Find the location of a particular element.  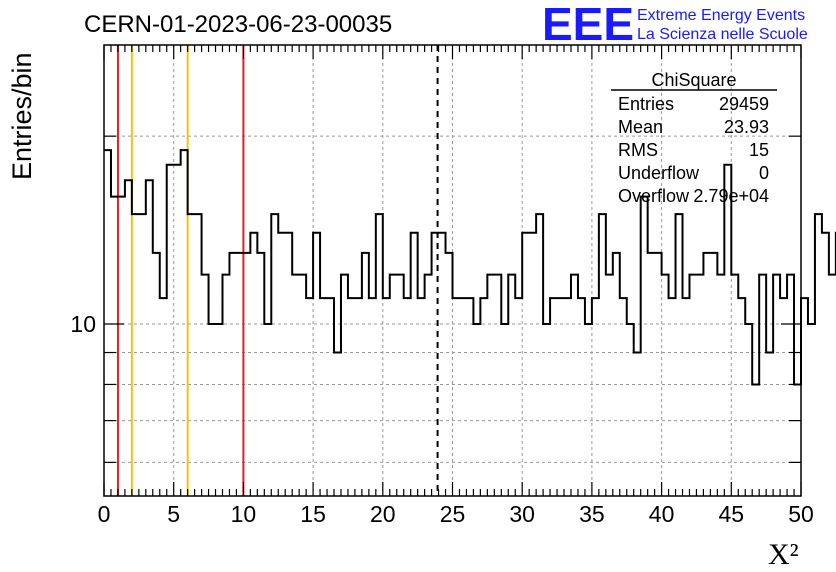

x-tick-label: 5 is located at coordinates (173, 514).